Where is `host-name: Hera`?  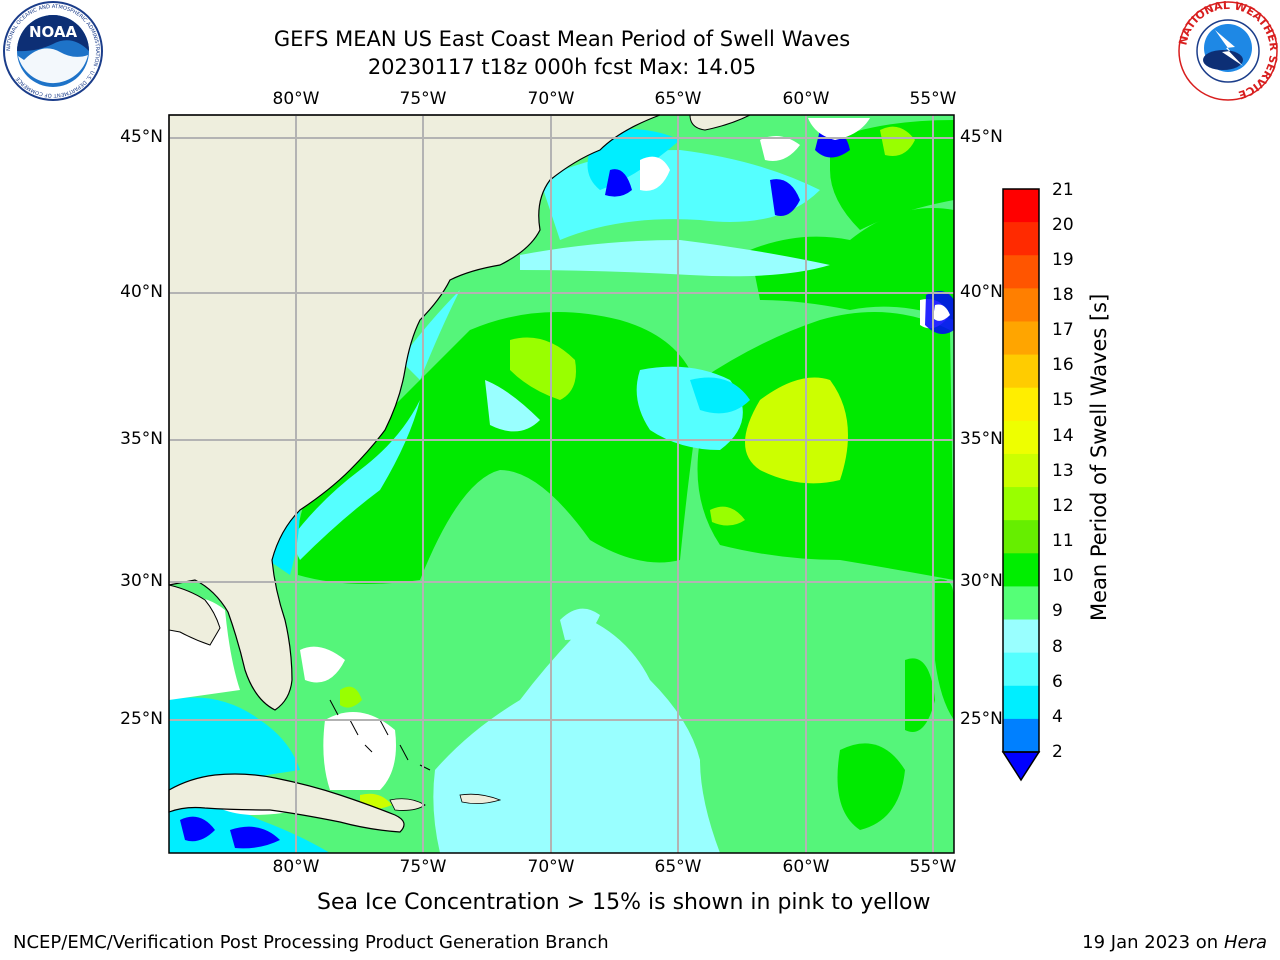 host-name: Hera is located at coordinates (1245, 942).